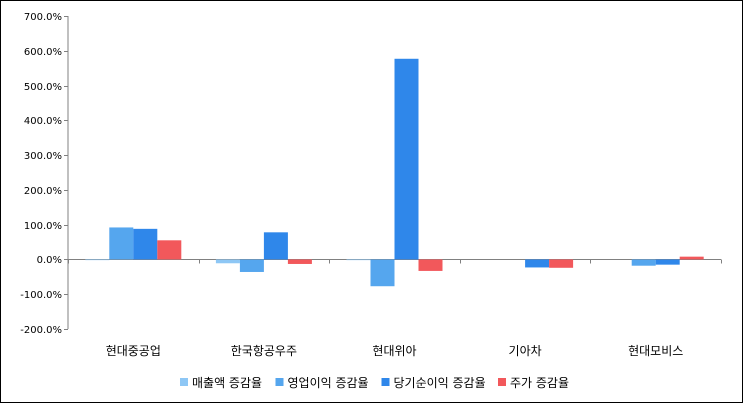 The width and height of the screenshot is (743, 403). I want to click on y-tick-label: 500.0%, so click(43, 87).